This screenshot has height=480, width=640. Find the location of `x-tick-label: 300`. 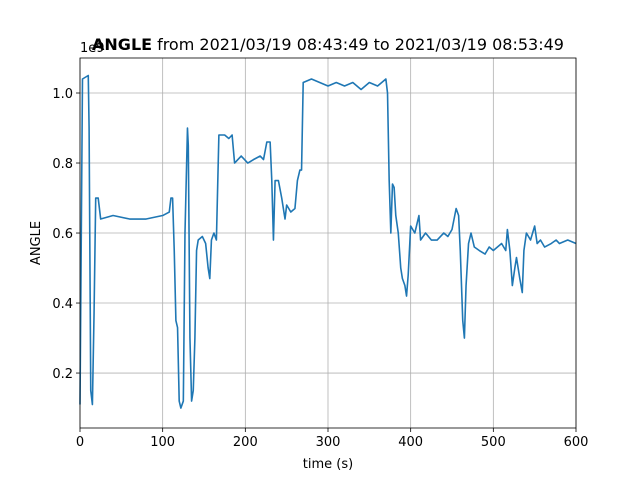

x-tick-label: 300 is located at coordinates (328, 442).